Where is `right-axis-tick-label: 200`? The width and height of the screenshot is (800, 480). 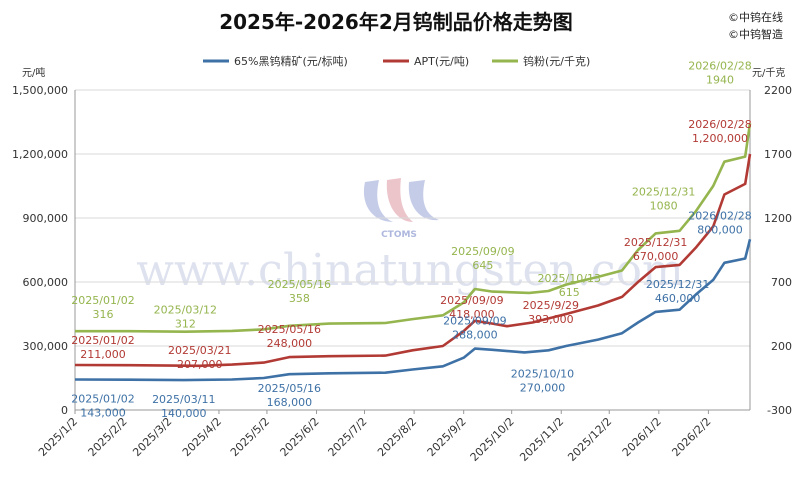
right-axis-tick-label: 200 is located at coordinates (781, 346).